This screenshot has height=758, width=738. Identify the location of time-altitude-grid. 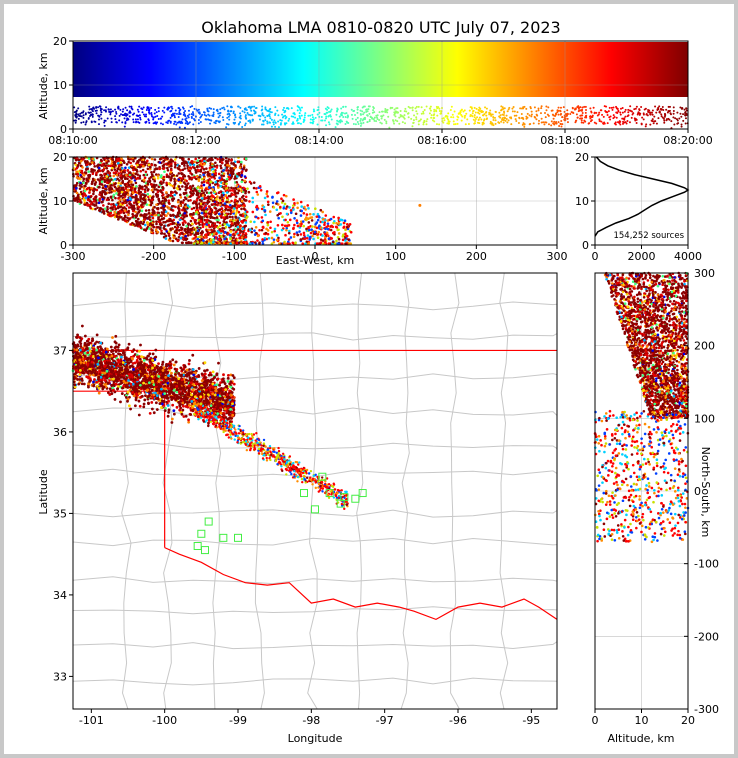
(380, 85).